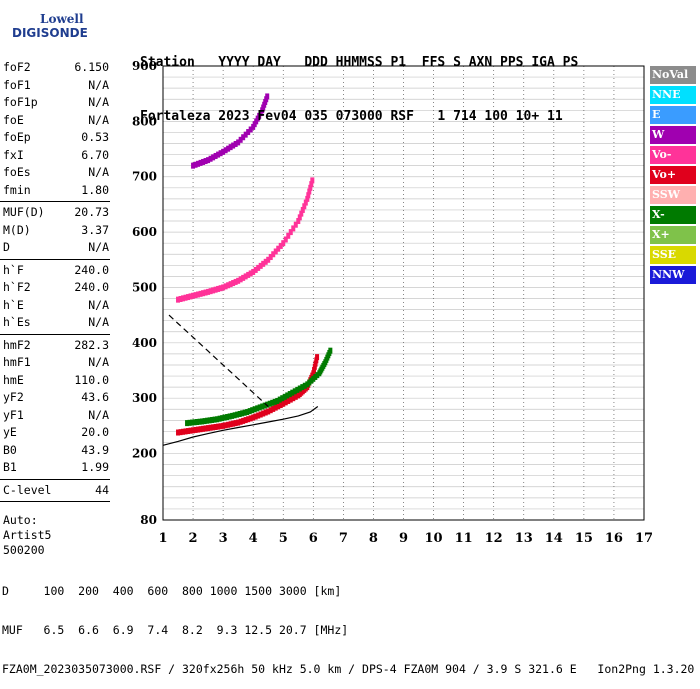 This screenshot has width=700, height=689. I want to click on param-row: foF1p N/A, so click(56, 103).